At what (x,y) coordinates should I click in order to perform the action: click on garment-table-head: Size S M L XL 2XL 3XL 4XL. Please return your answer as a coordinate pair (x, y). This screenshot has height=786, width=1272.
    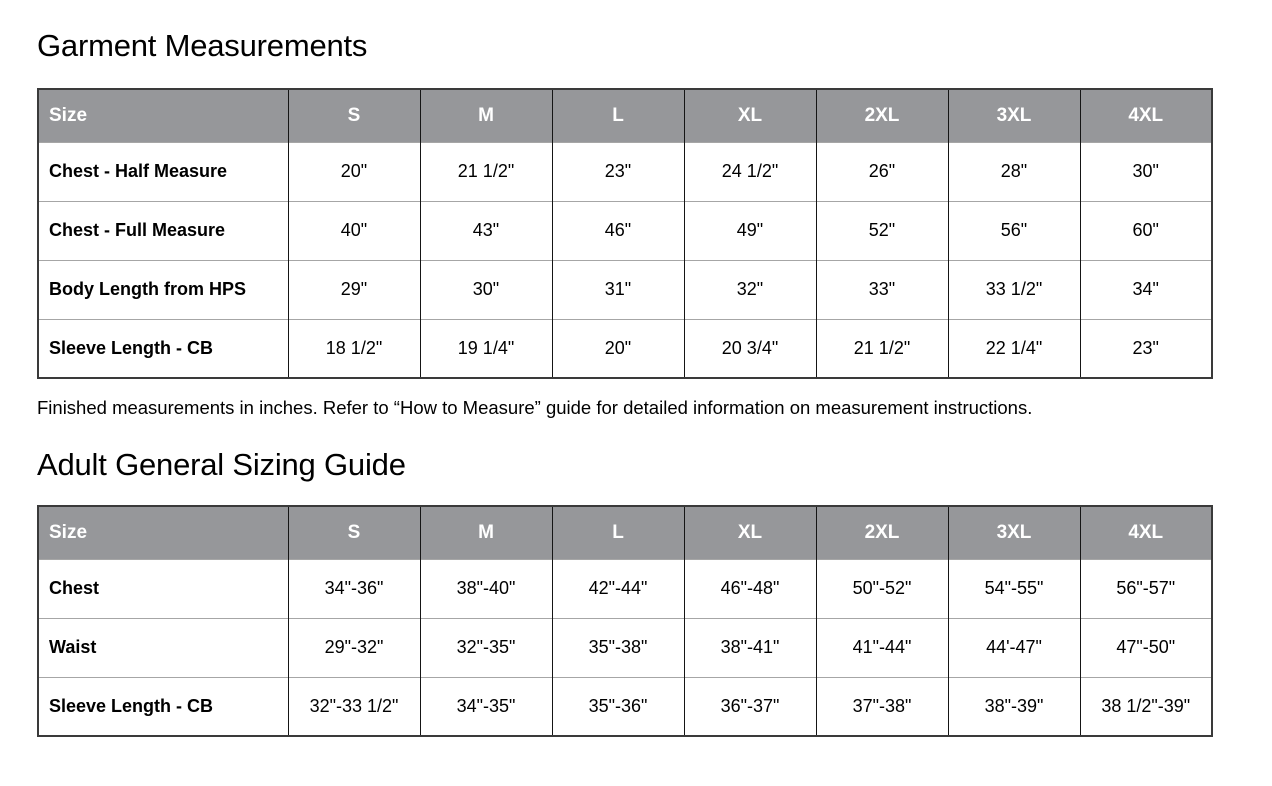
    Looking at the image, I should click on (624, 115).